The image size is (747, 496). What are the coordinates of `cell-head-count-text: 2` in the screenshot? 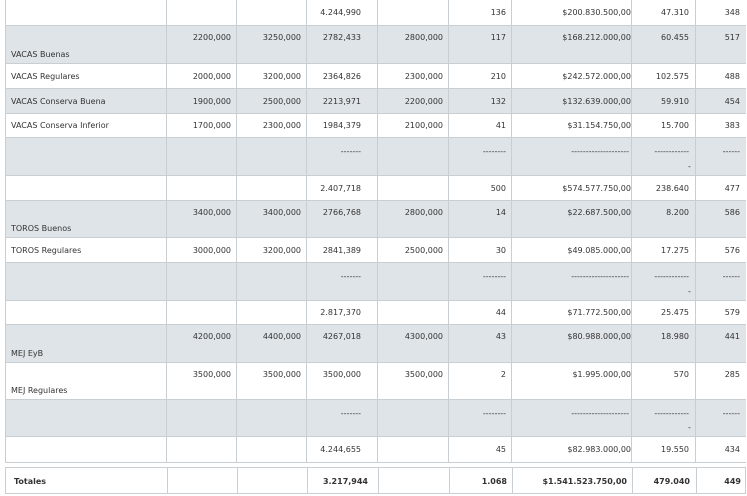 It's located at (503, 374).